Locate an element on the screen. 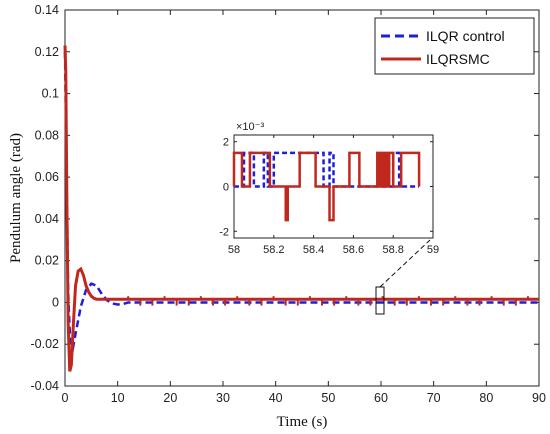 This screenshot has height=434, width=550. x-tick-label: 50 is located at coordinates (328, 398).